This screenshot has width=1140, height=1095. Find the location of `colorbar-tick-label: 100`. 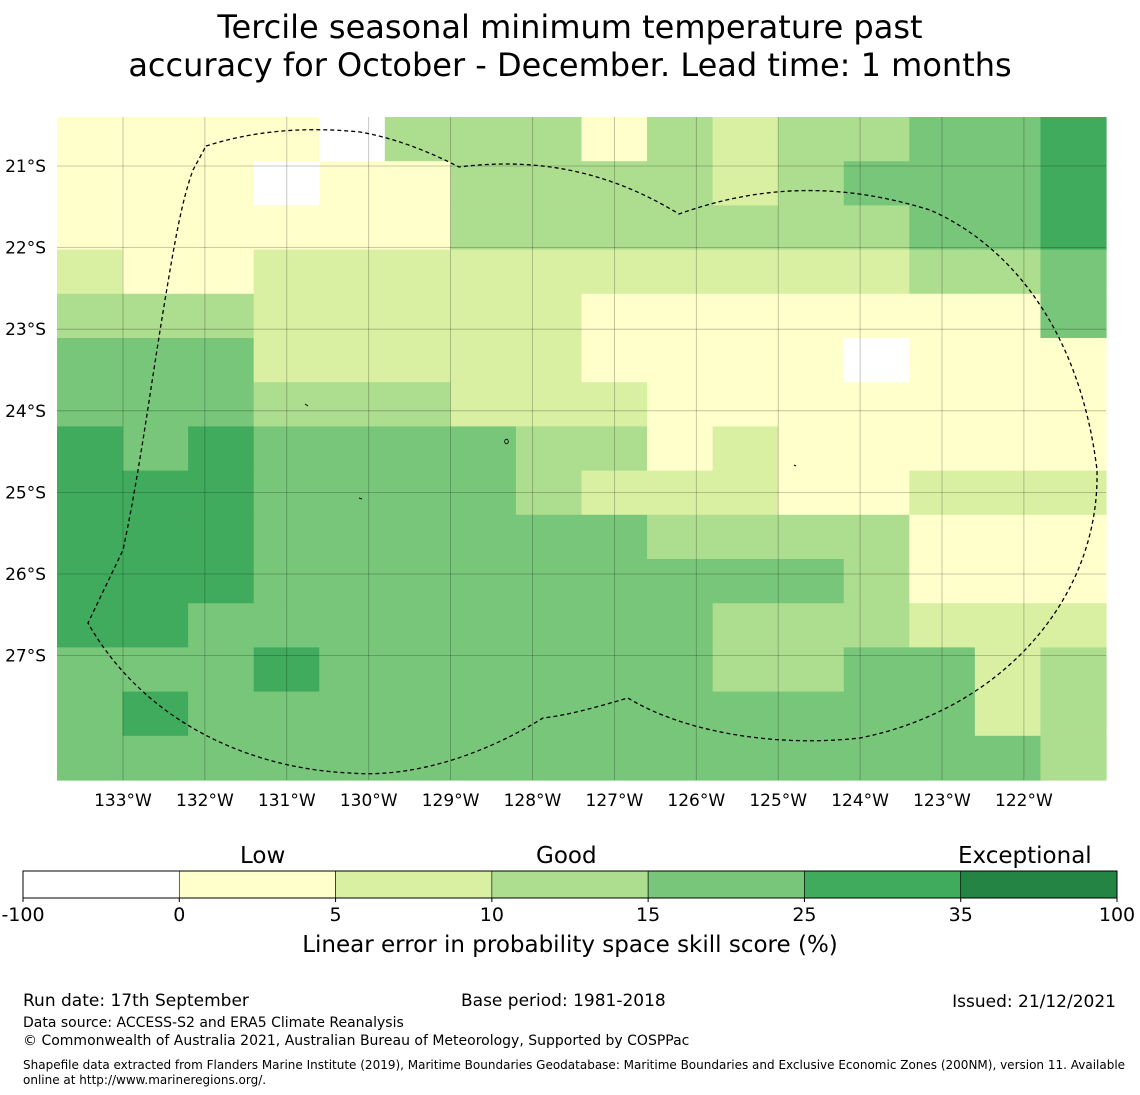

colorbar-tick-label: 100 is located at coordinates (1117, 915).